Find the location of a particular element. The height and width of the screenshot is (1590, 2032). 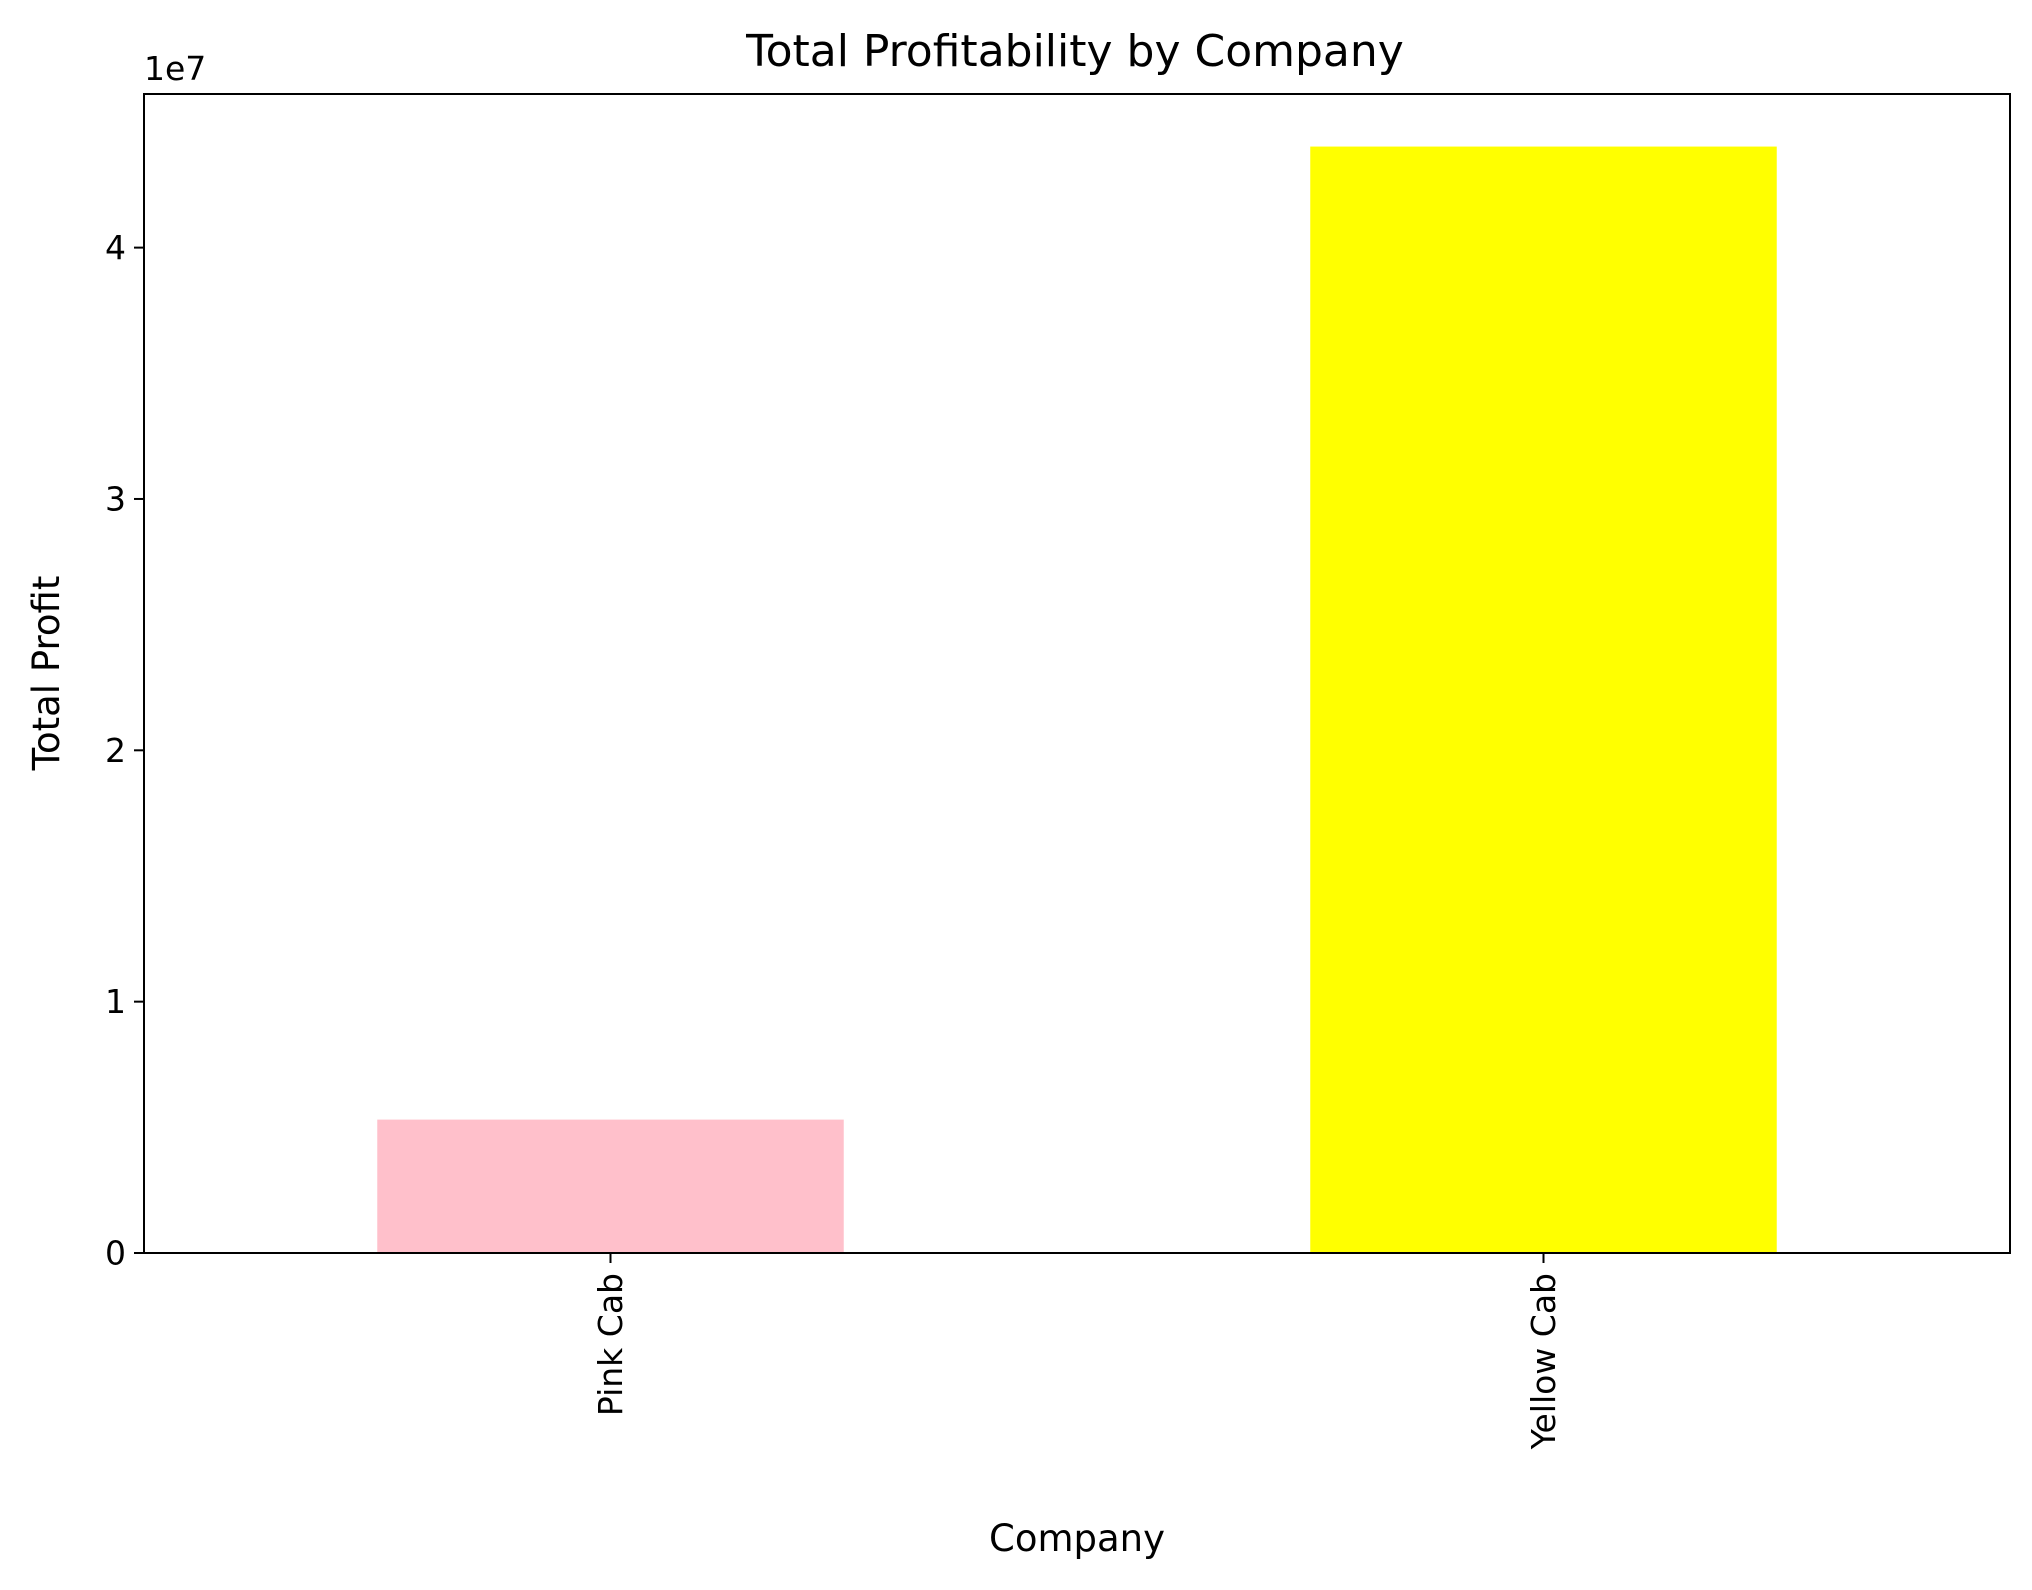

x-axis-ticks: Pink Cab Yellow Cab is located at coordinates (1077, 1351).